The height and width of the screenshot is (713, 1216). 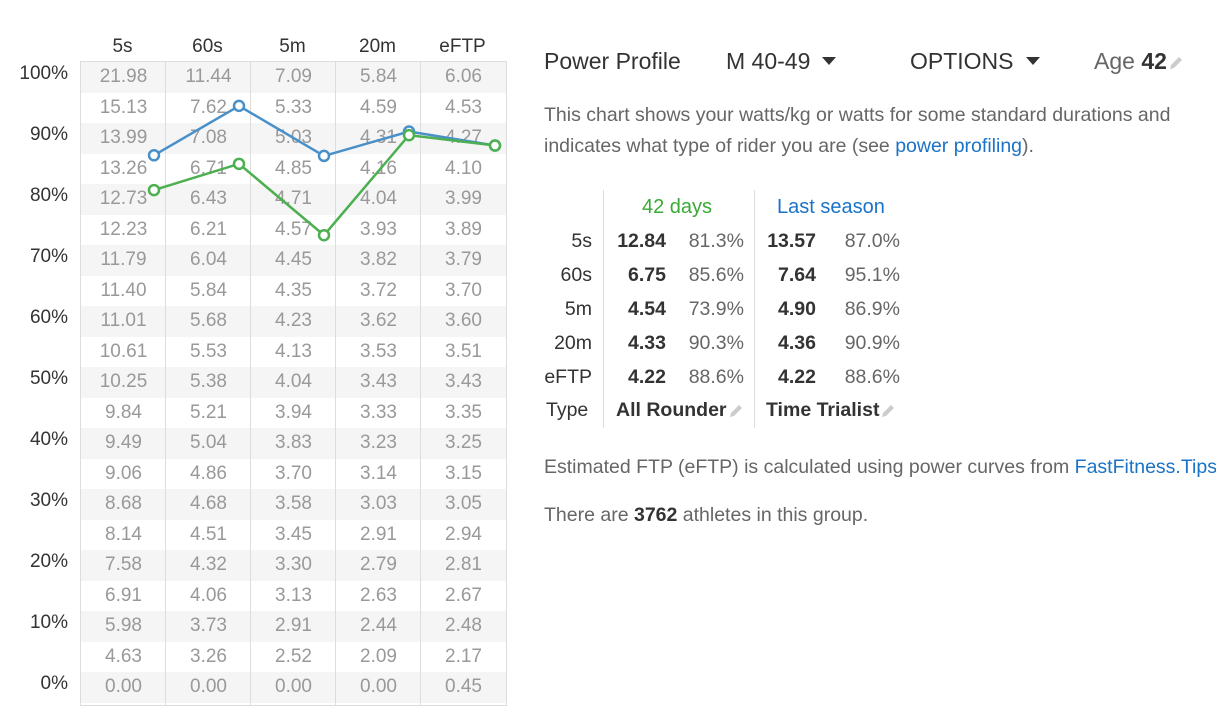 I want to click on stats-v1: 6.75, so click(x=647, y=275).